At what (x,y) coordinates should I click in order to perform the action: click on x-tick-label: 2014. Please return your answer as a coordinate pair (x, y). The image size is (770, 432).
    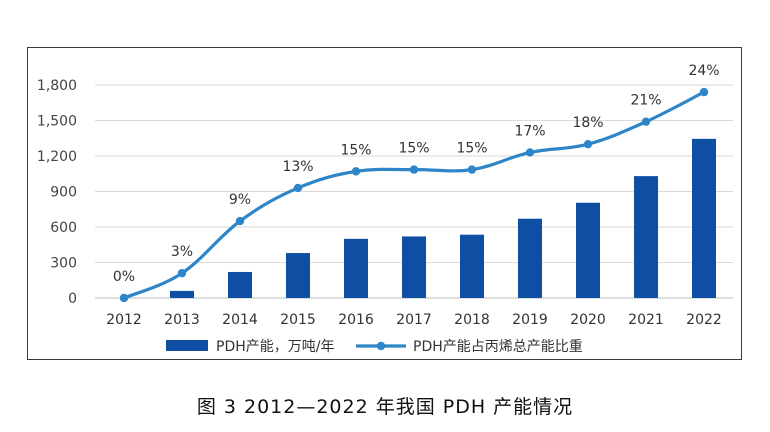
    Looking at the image, I should click on (240, 320).